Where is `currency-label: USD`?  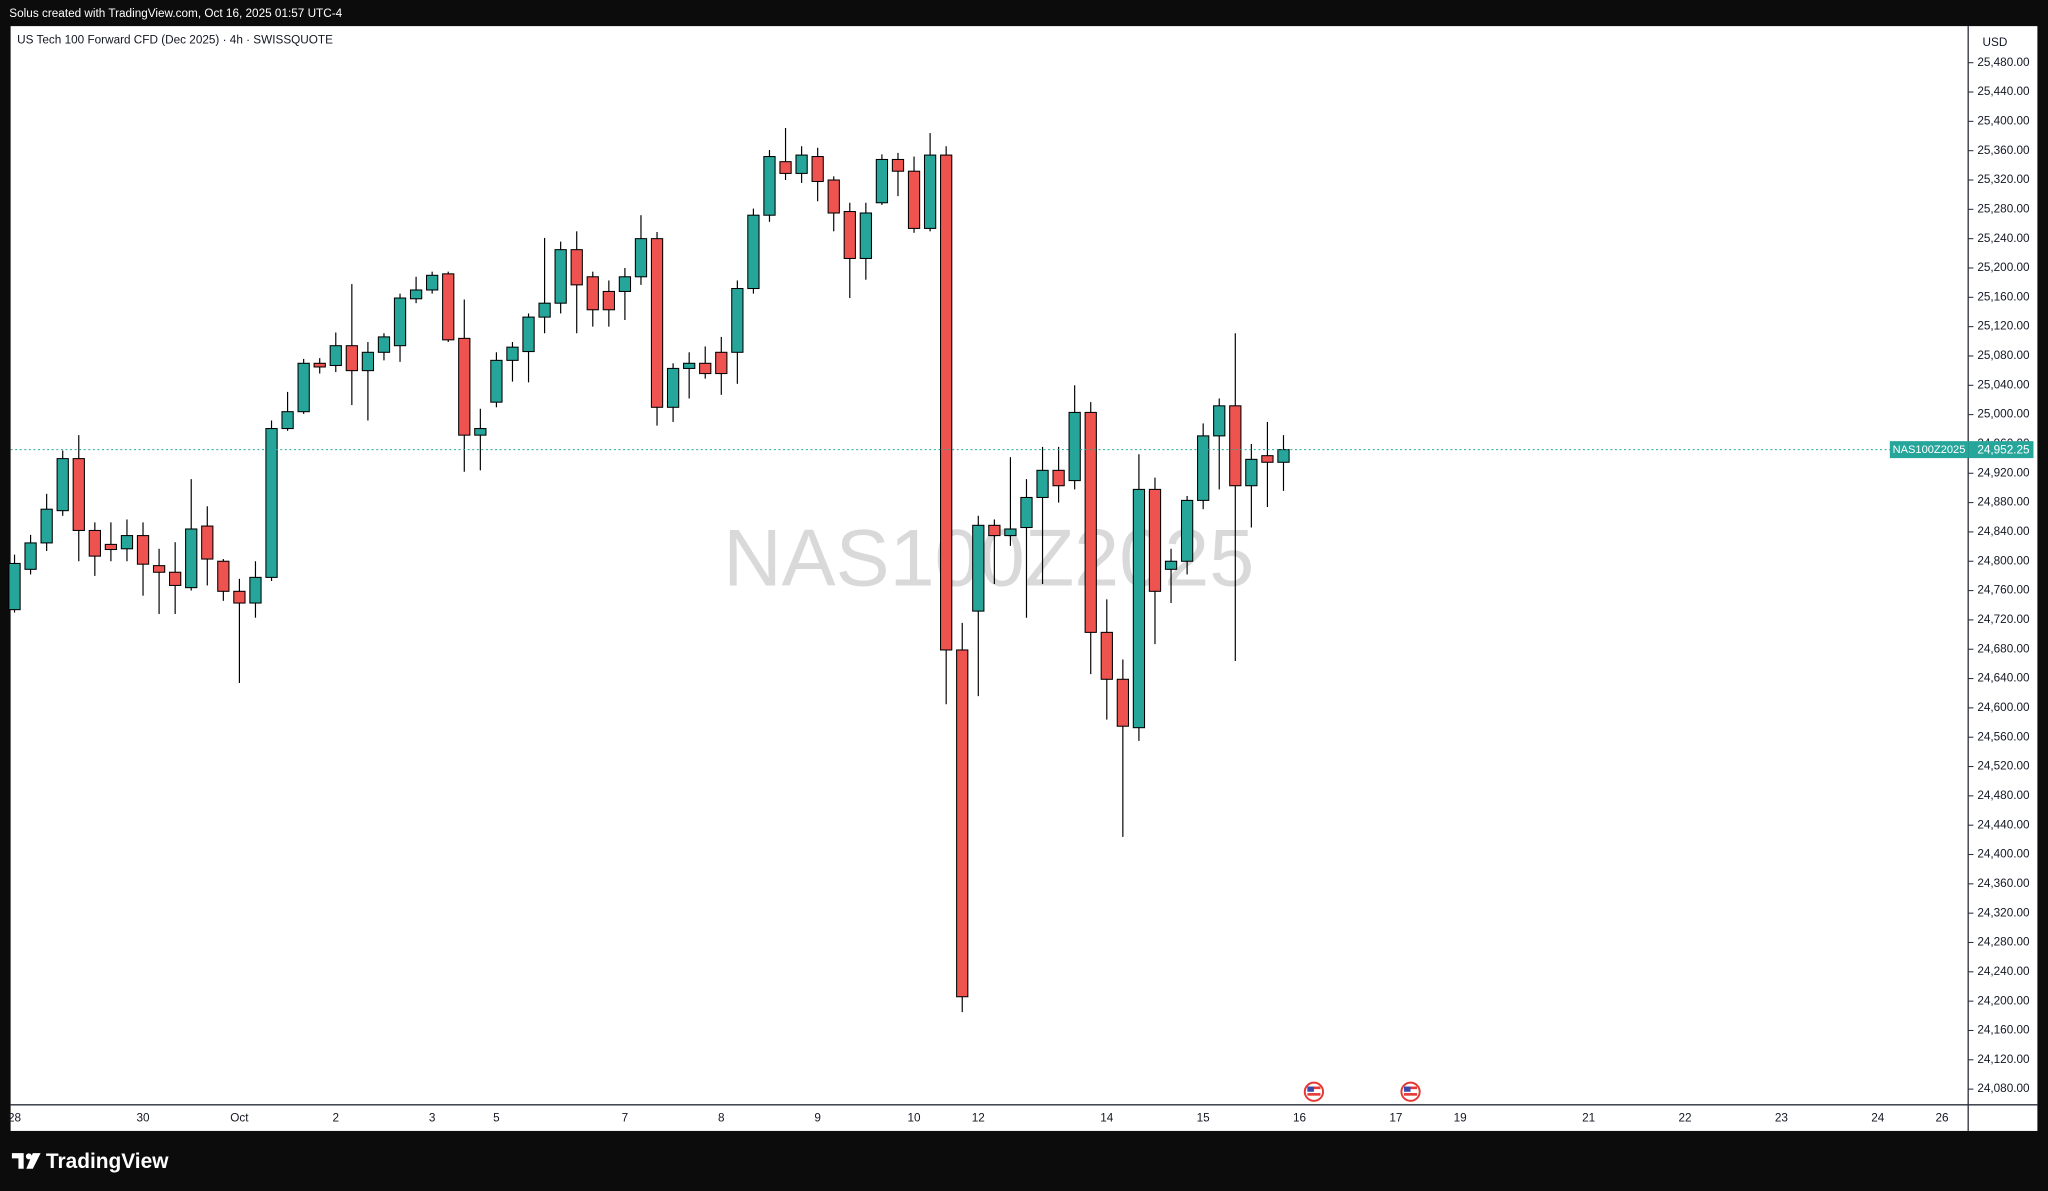 currency-label: USD is located at coordinates (1995, 42).